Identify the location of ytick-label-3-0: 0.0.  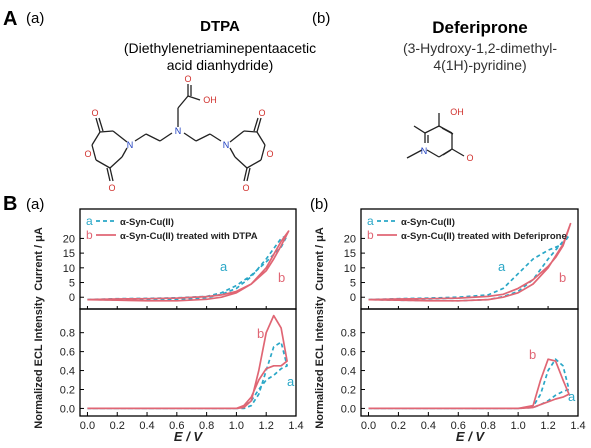
(348, 409).